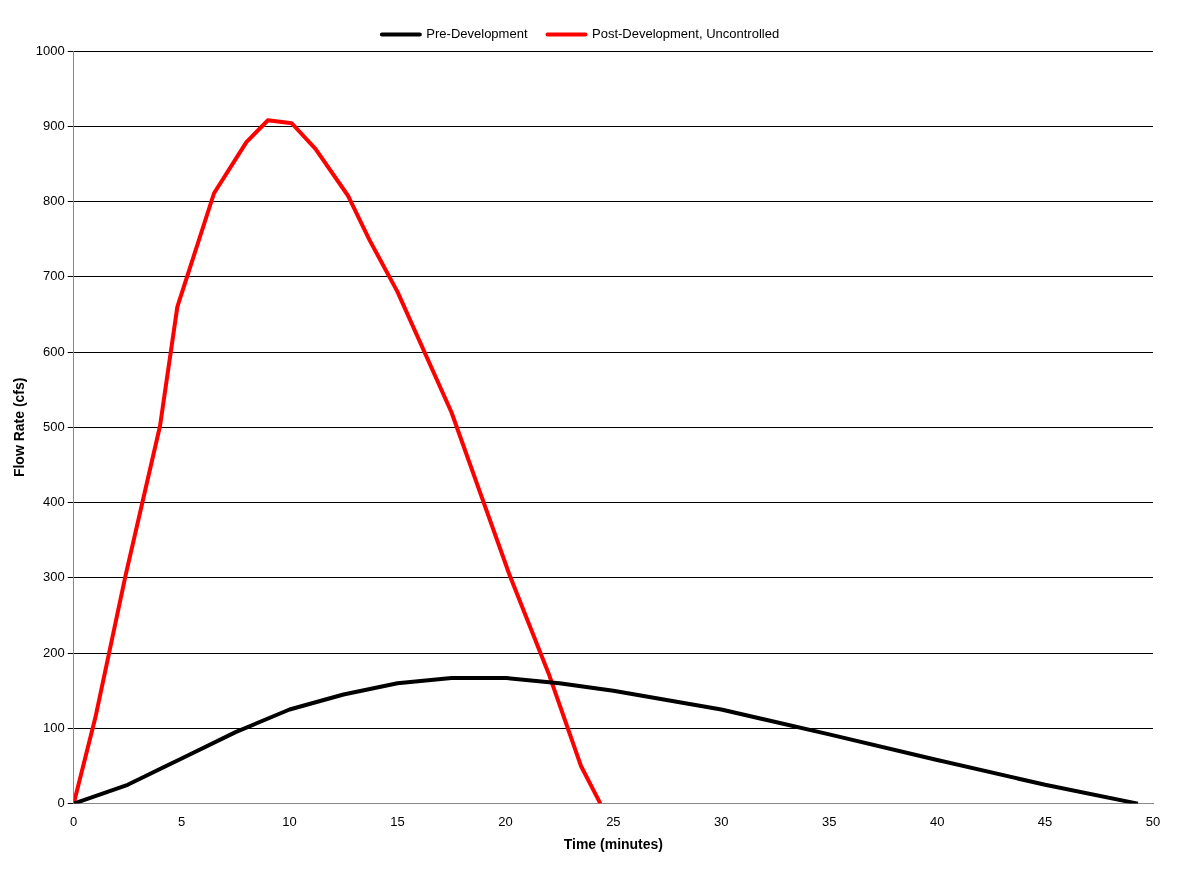  What do you see at coordinates (54, 351) in the screenshot?
I see `y-tick-label: 600` at bounding box center [54, 351].